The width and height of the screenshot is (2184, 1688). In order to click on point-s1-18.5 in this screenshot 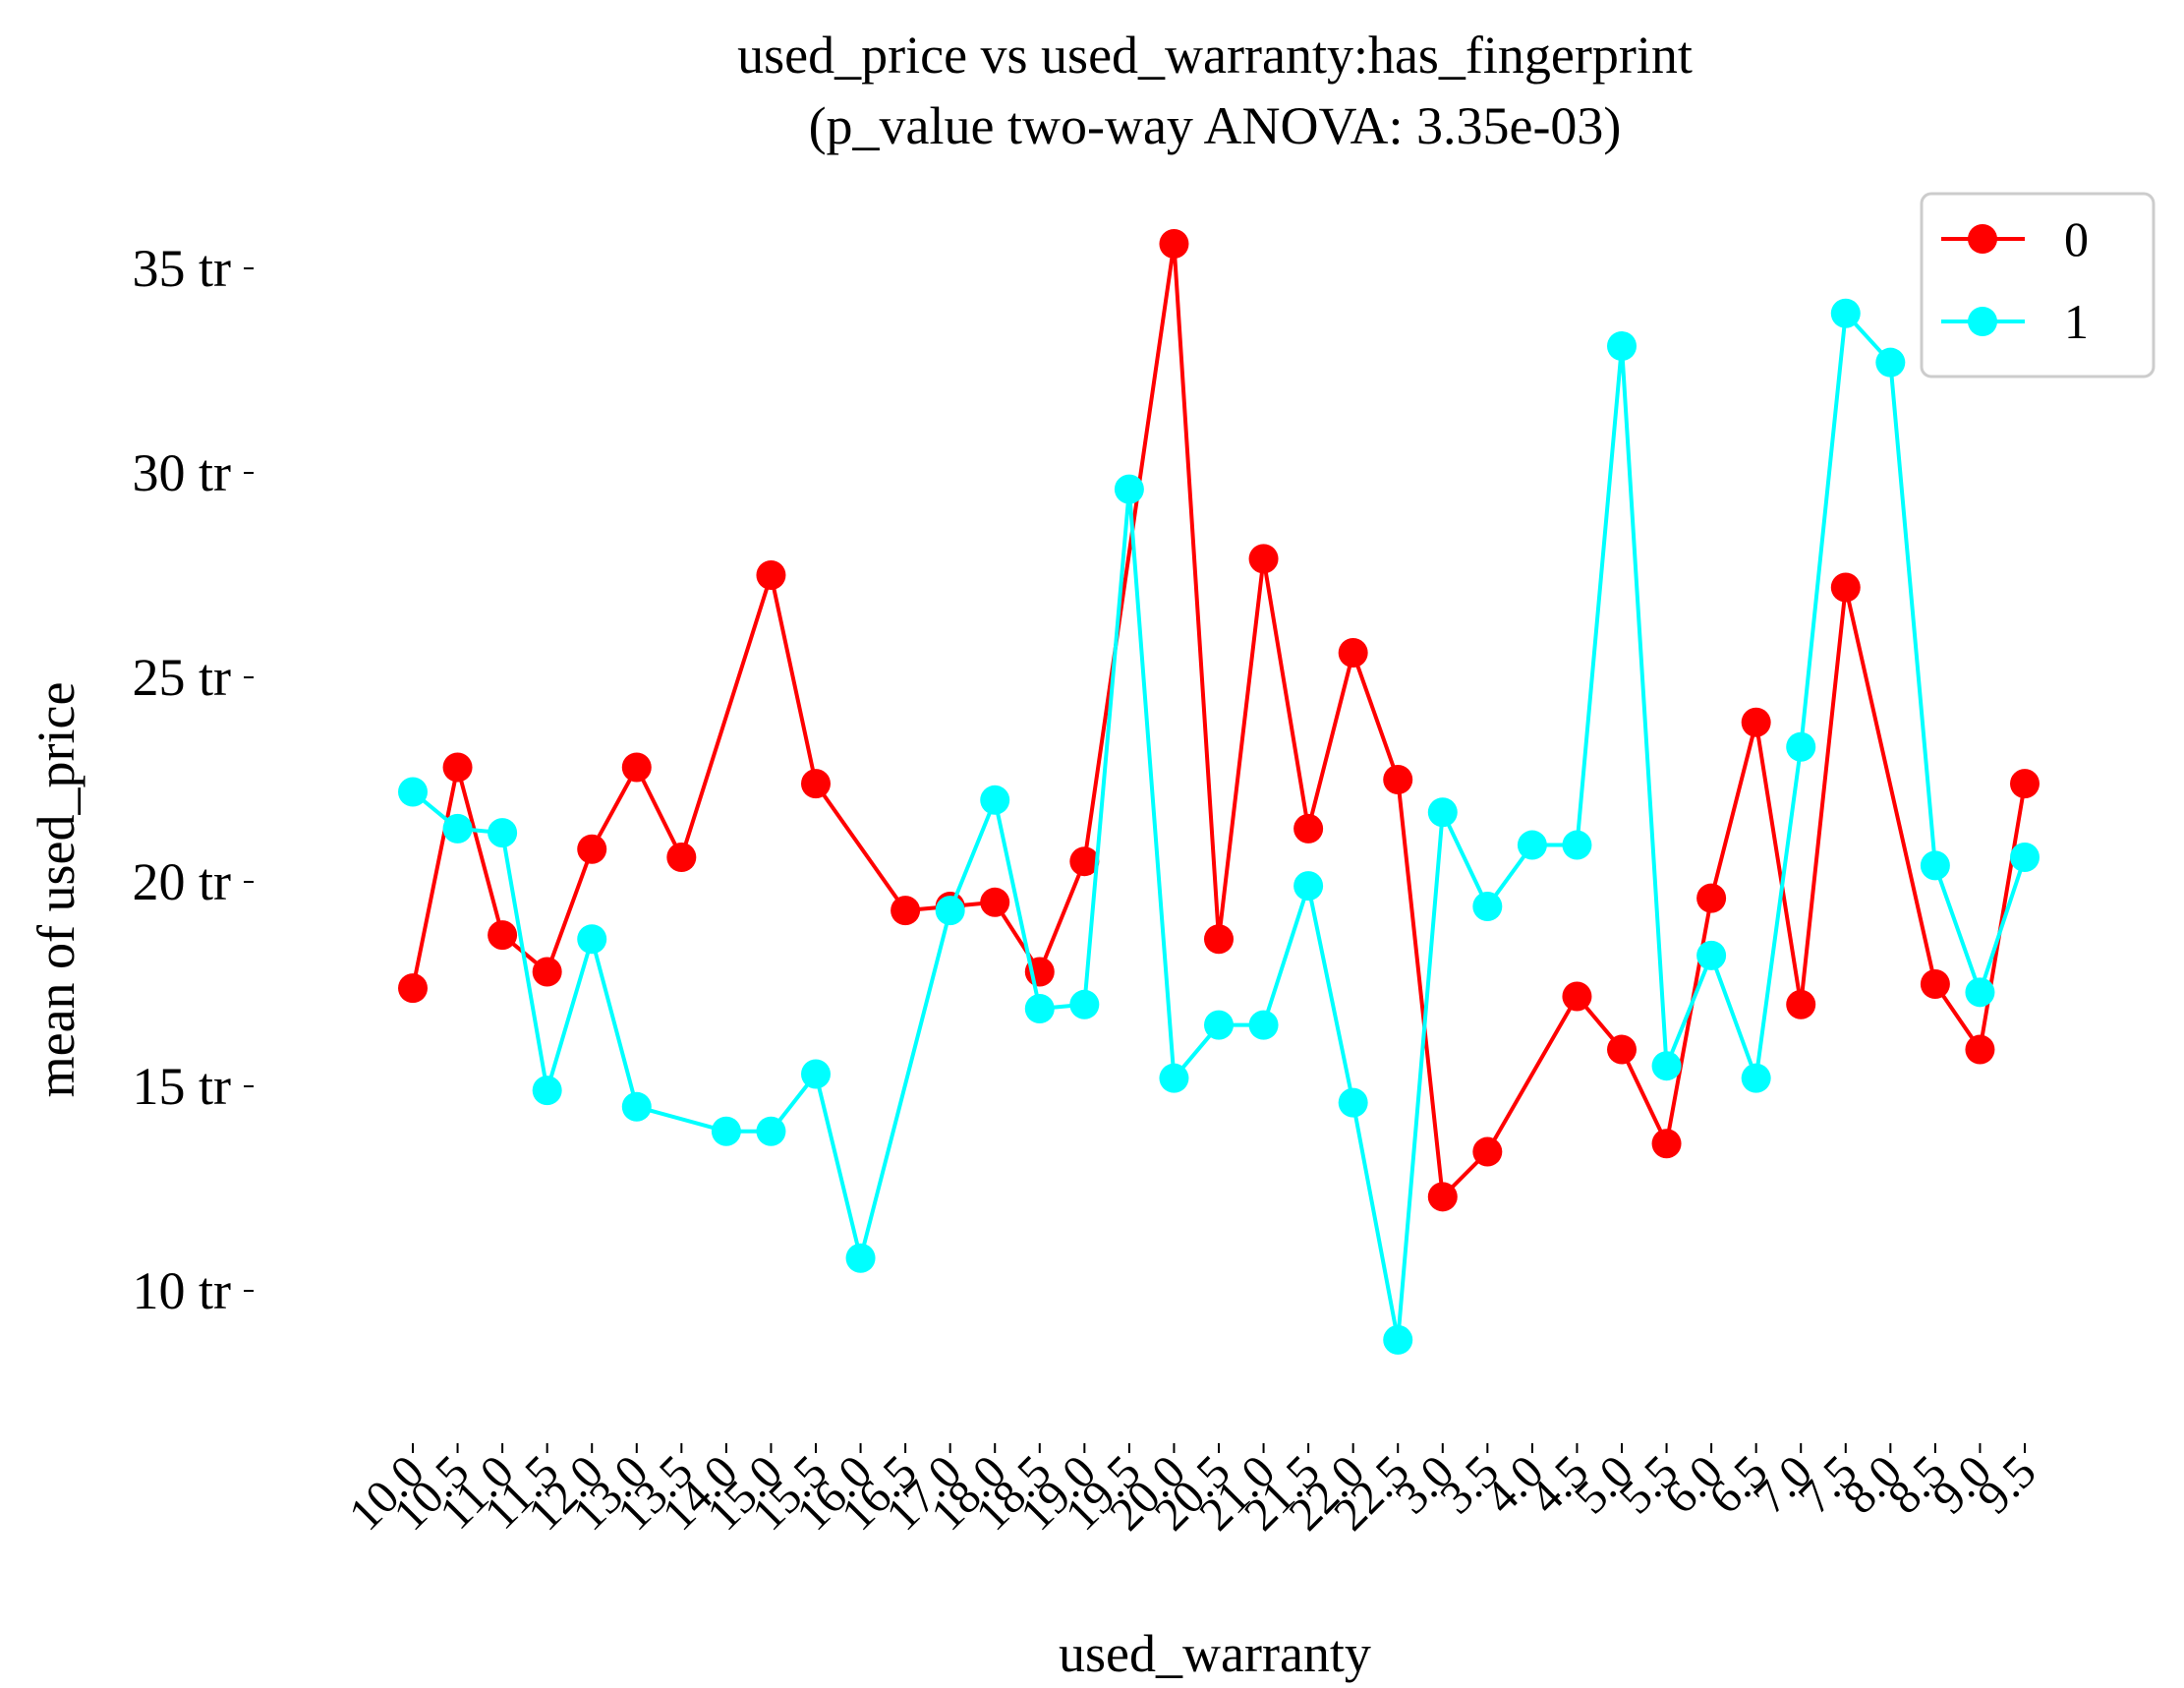, I will do `click(1039, 1008)`.